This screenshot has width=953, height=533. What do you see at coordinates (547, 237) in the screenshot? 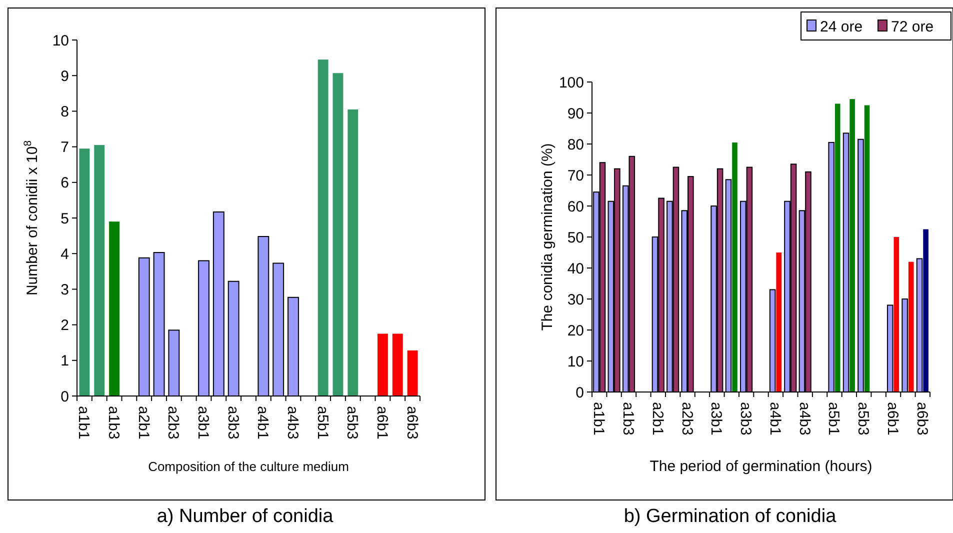
I see `y-axis-title: The conidia germination (%)` at bounding box center [547, 237].